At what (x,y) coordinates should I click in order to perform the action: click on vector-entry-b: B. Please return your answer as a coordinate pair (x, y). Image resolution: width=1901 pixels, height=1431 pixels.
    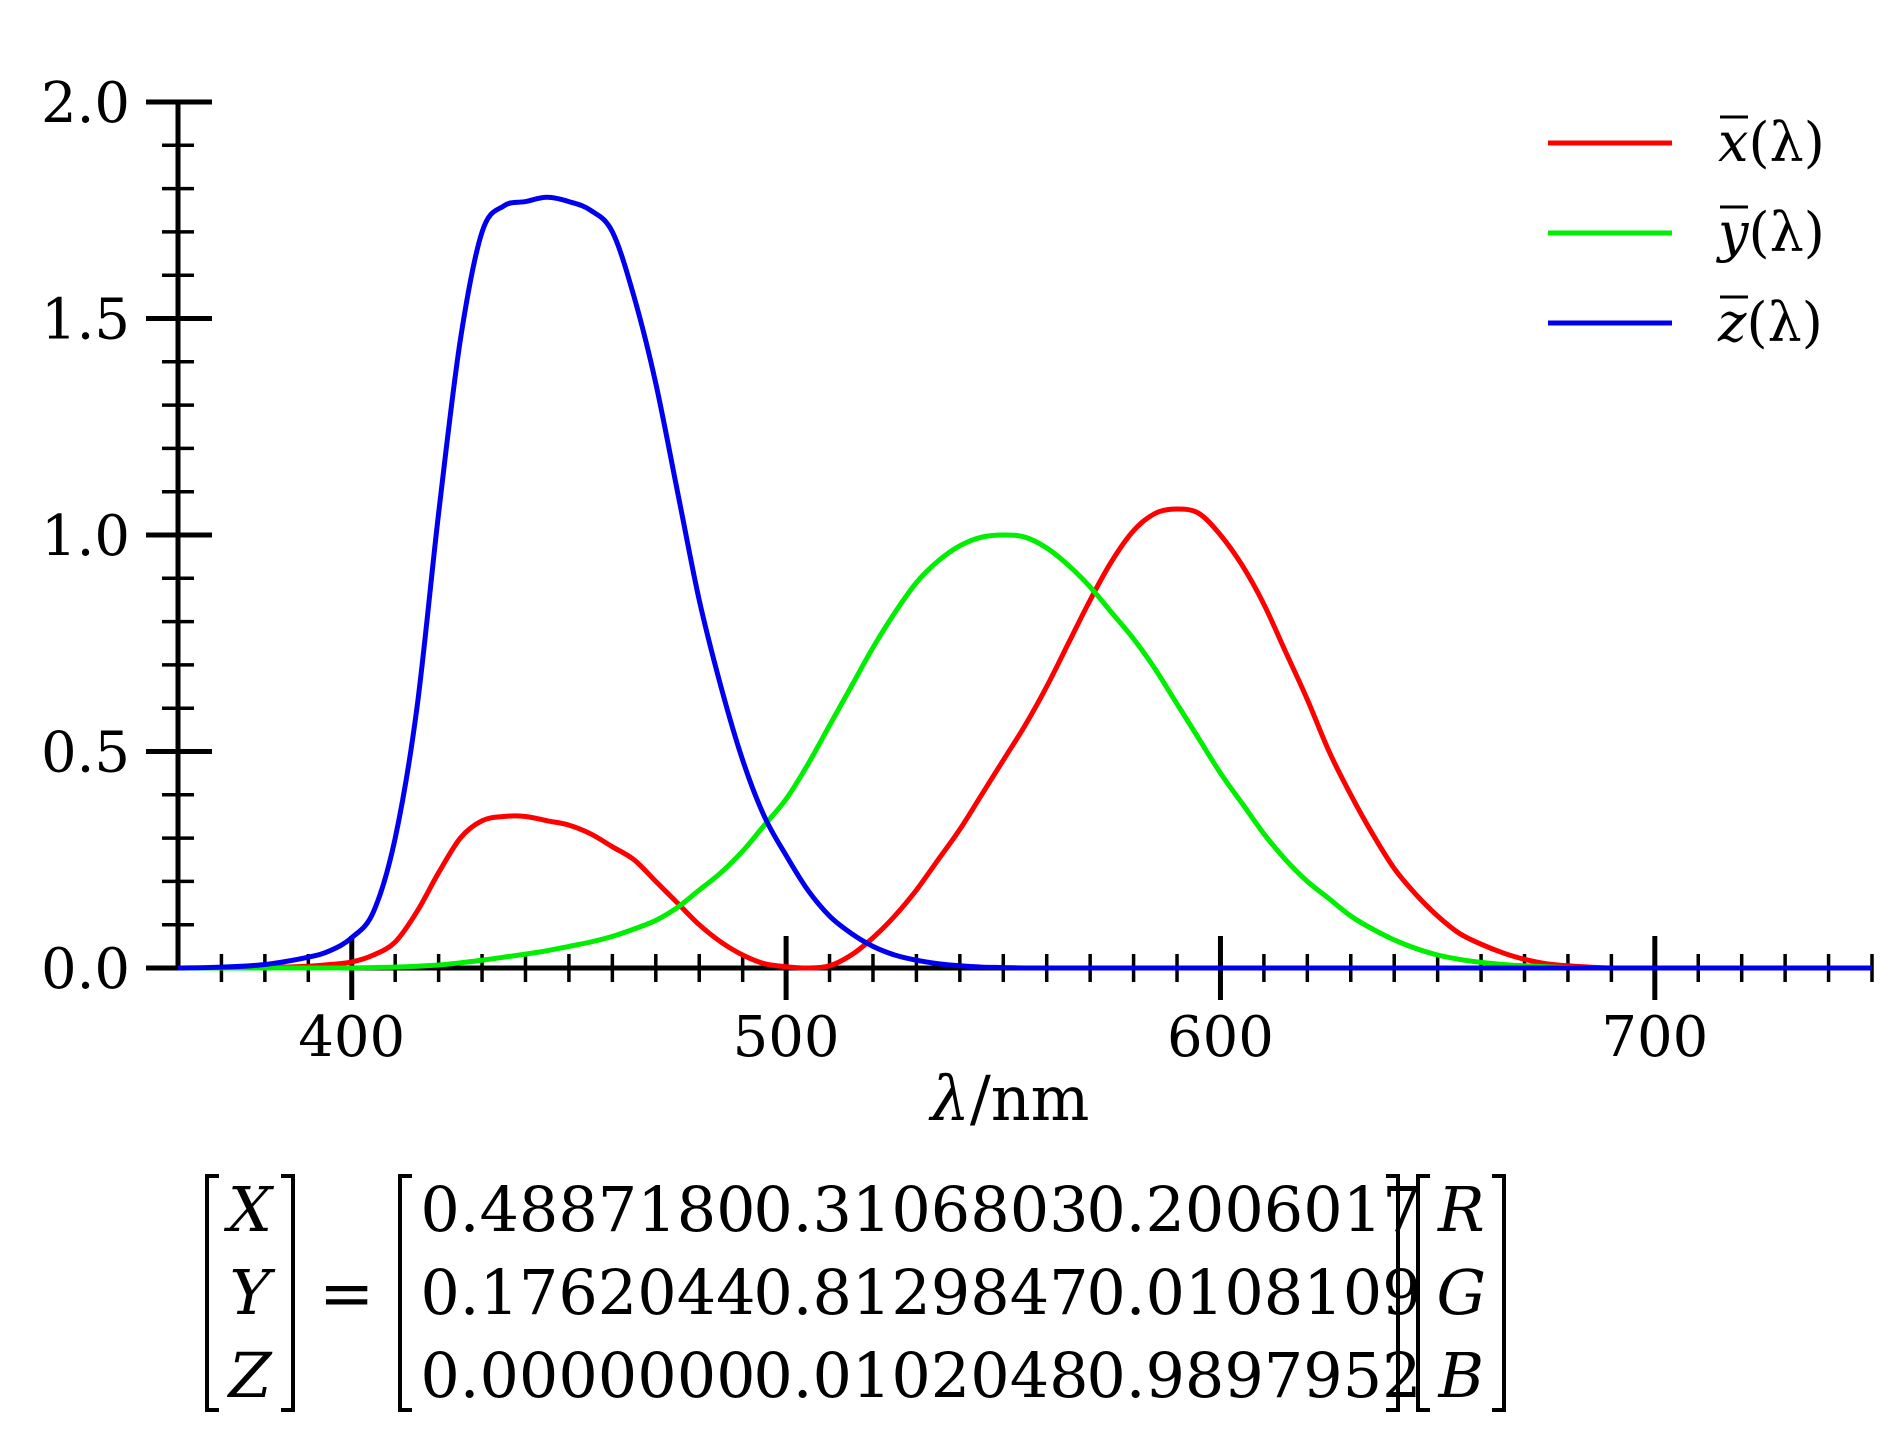
    Looking at the image, I should click on (1461, 1376).